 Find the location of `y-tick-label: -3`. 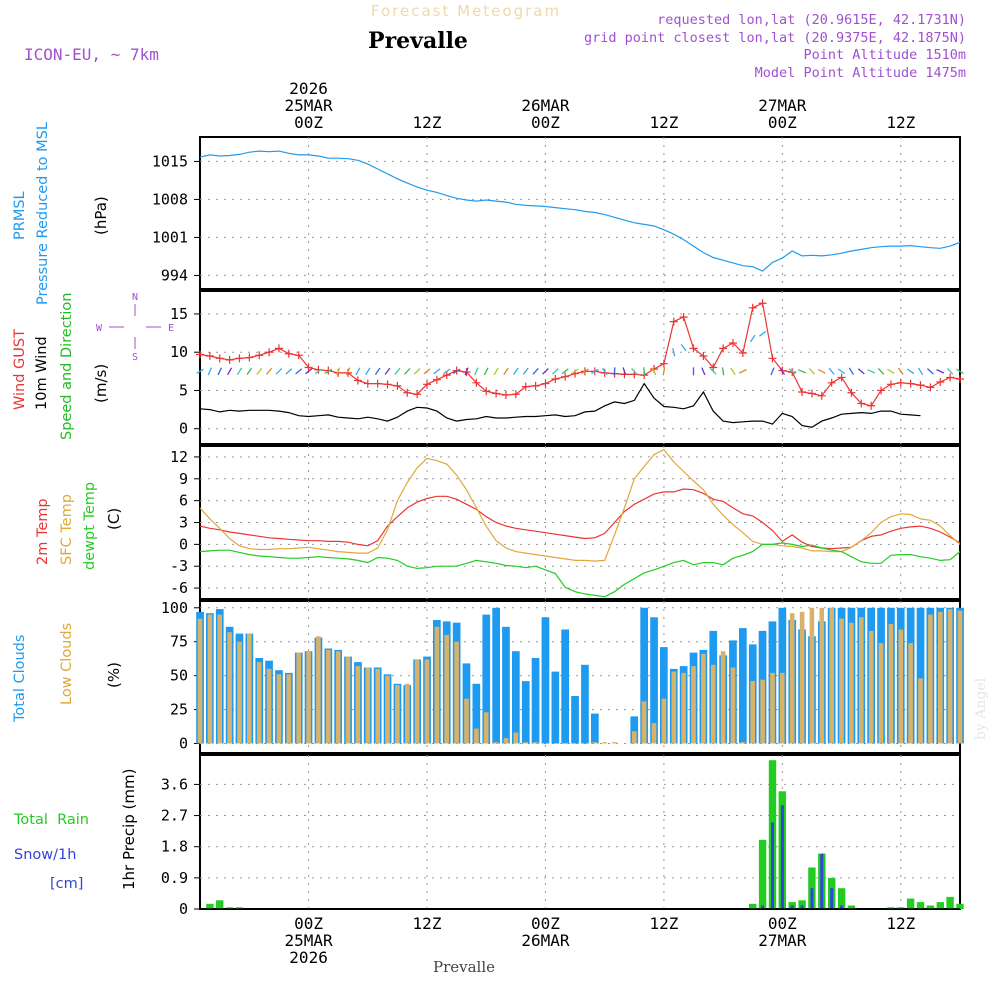

y-tick-label: -3 is located at coordinates (179, 566).